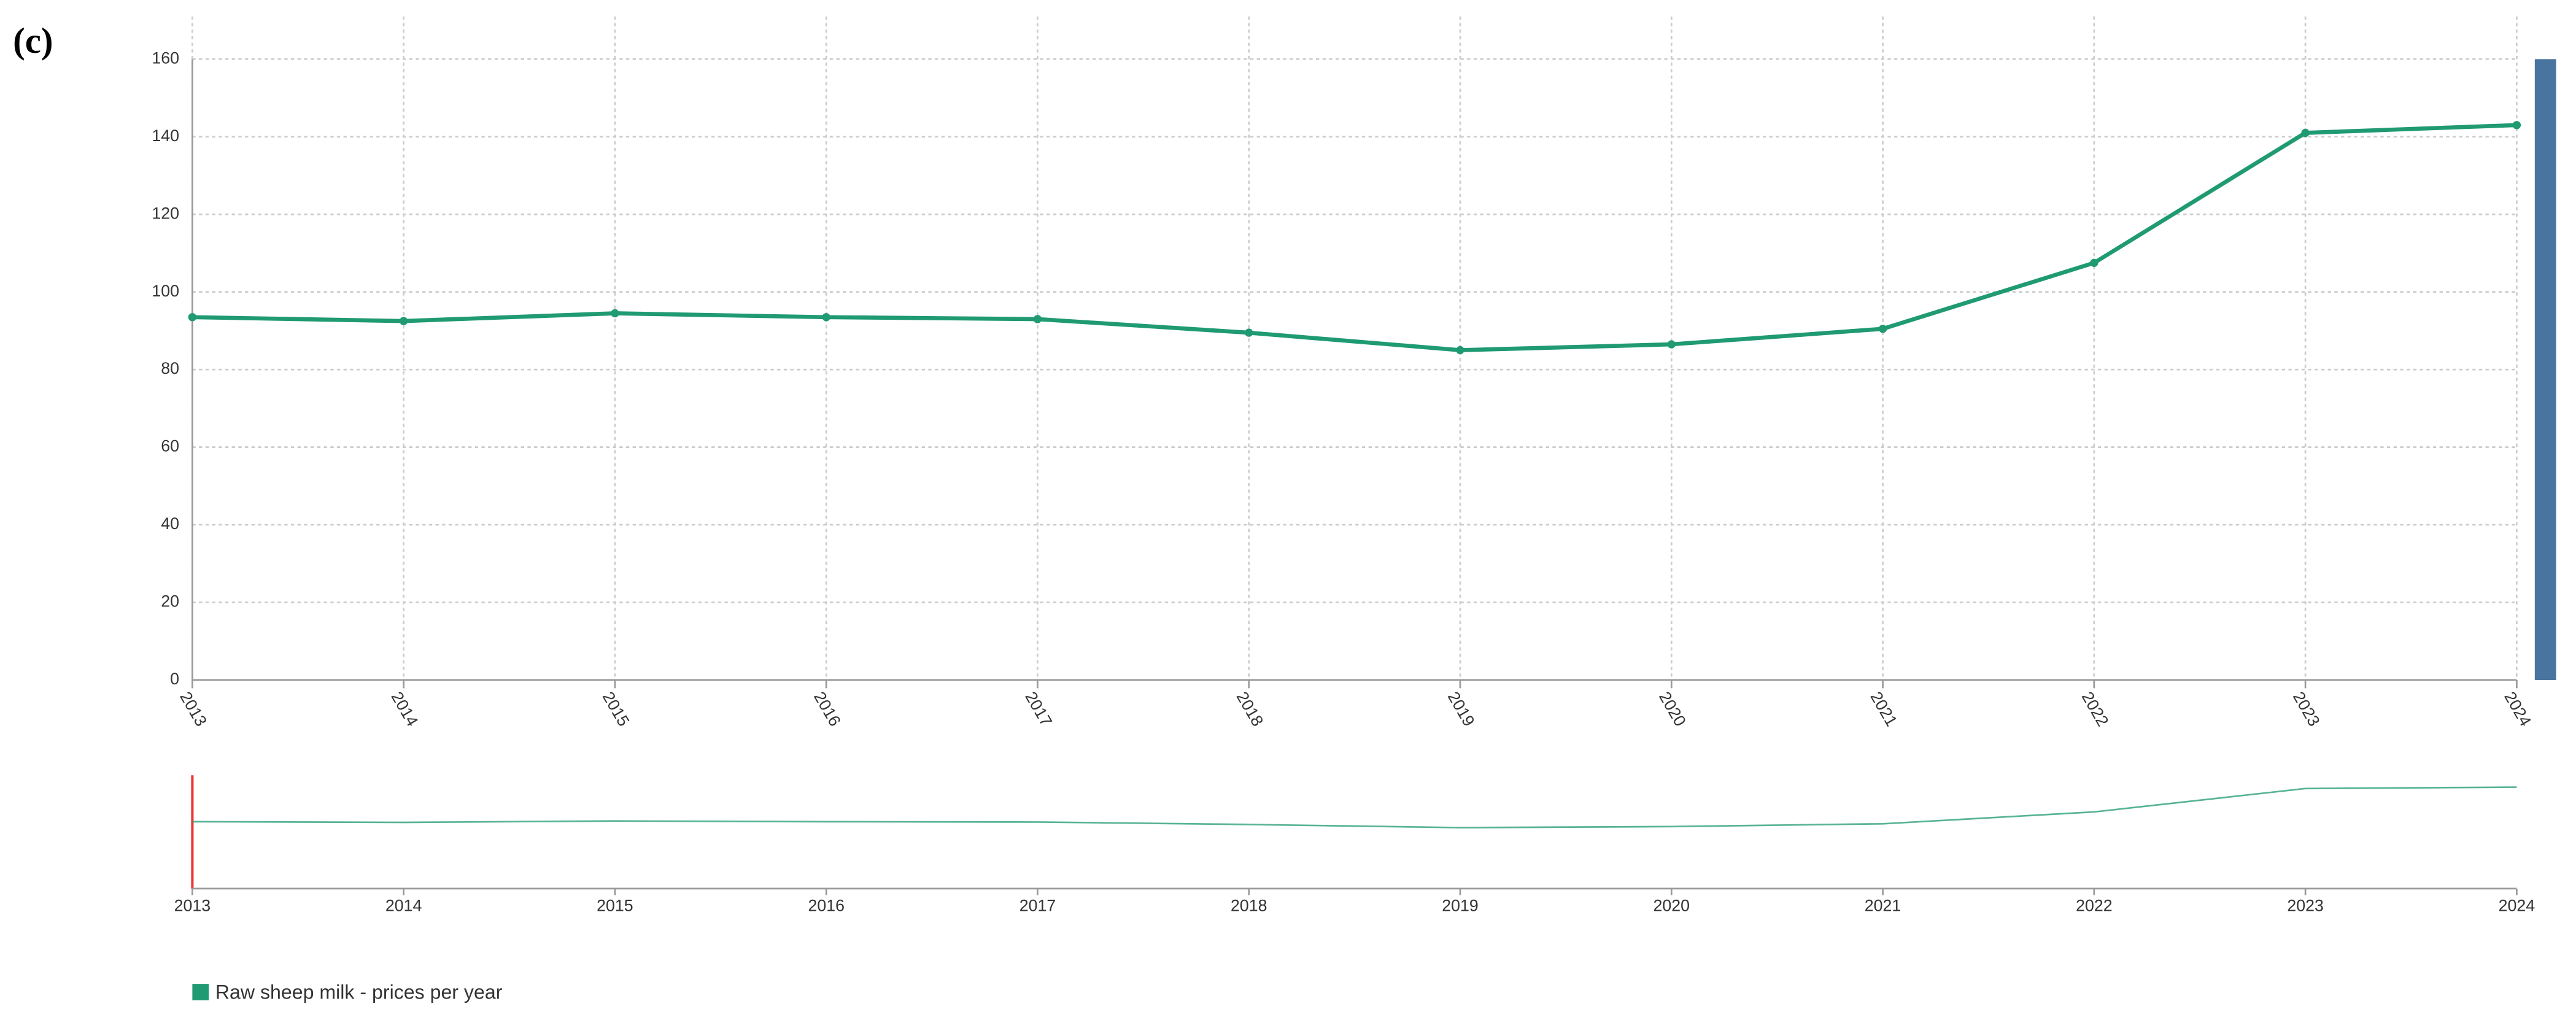 The width and height of the screenshot is (2576, 1020). I want to click on legend-swatch, so click(201, 992).